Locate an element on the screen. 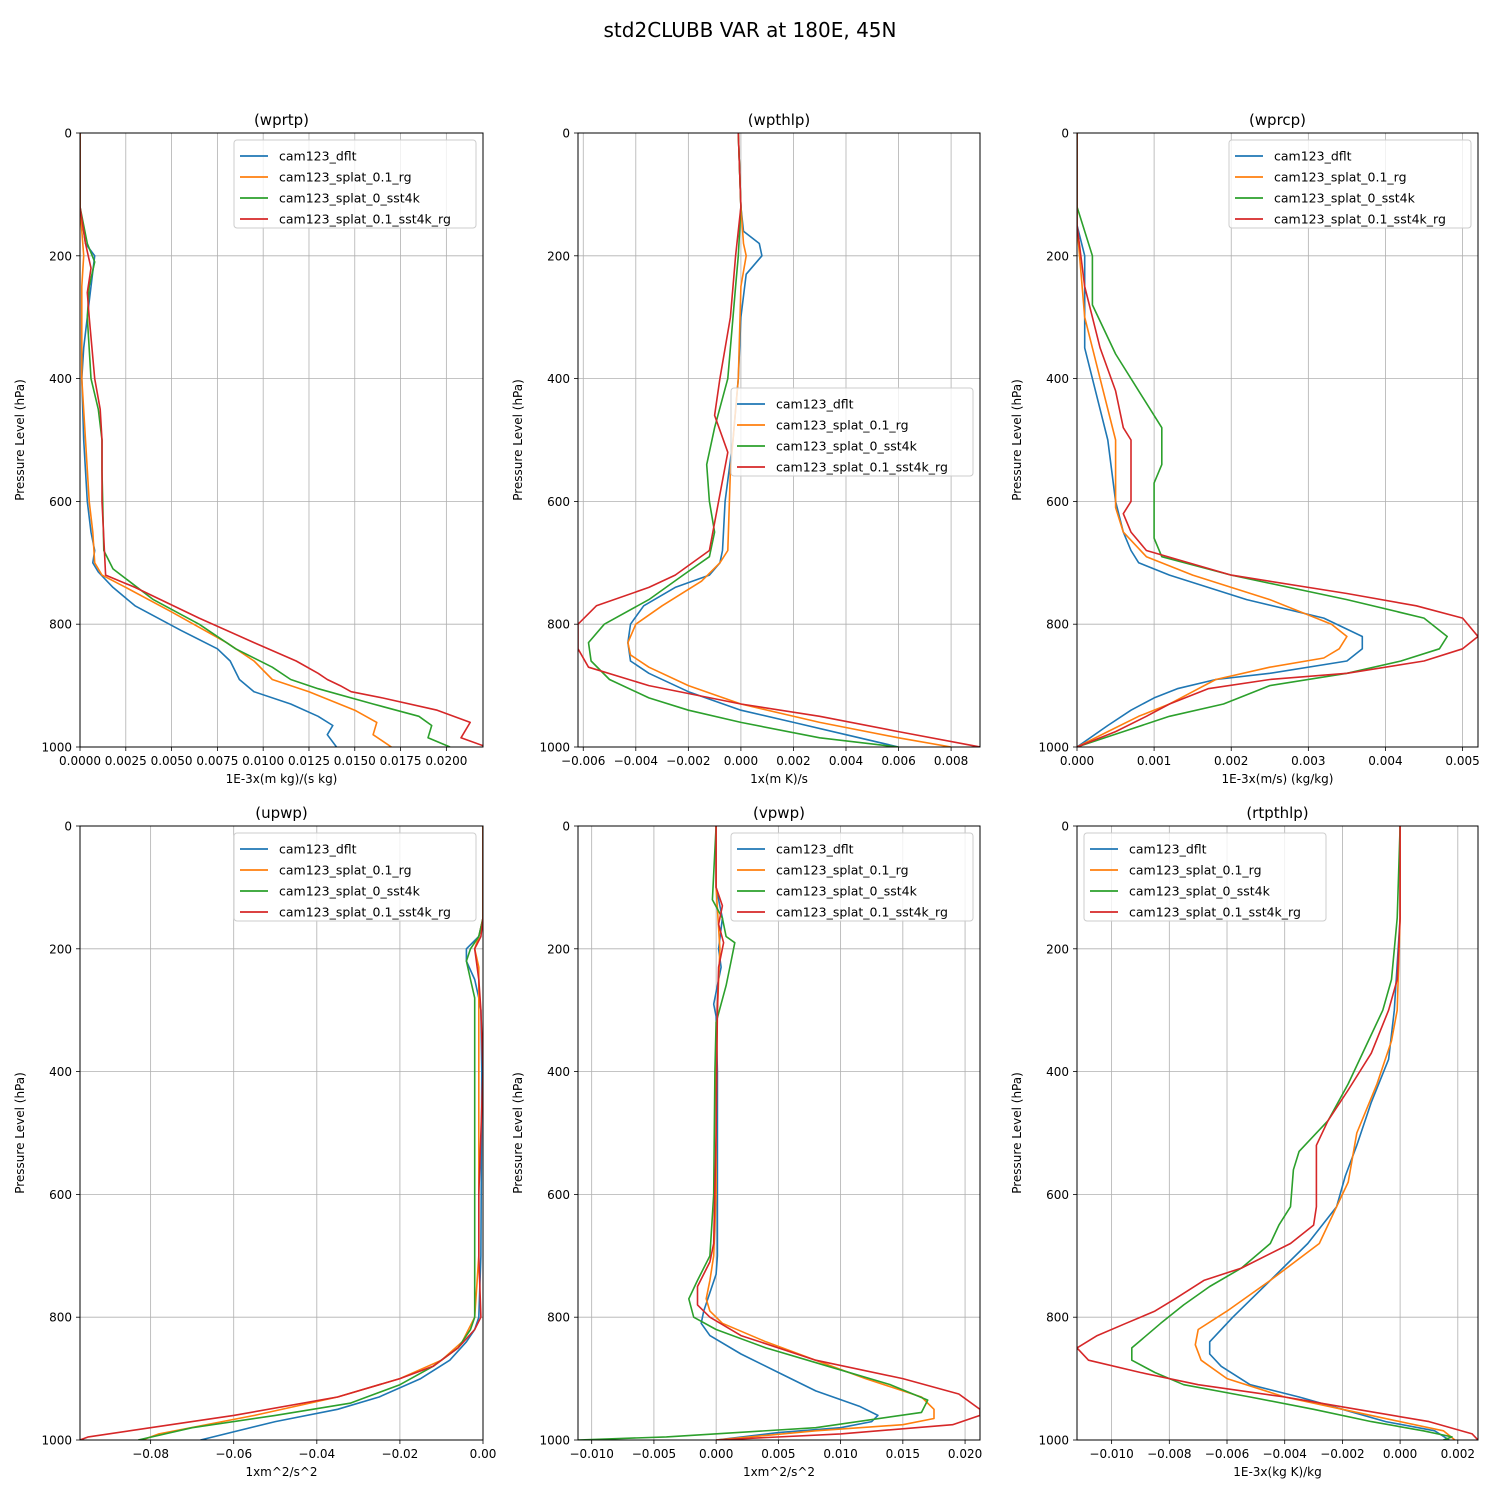 Image resolution: width=1500 pixels, height=1500 pixels. x-tick-label: −0.005 is located at coordinates (654, 1454).